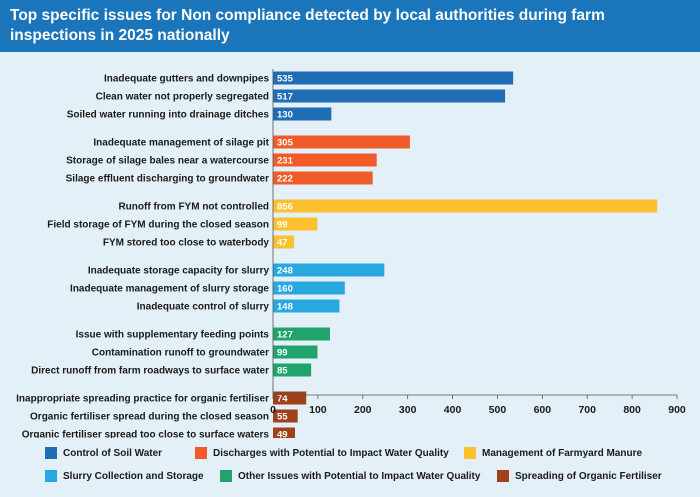 This screenshot has height=497, width=700. I want to click on bar-inadequate-management-of-silage-pit, so click(341, 142).